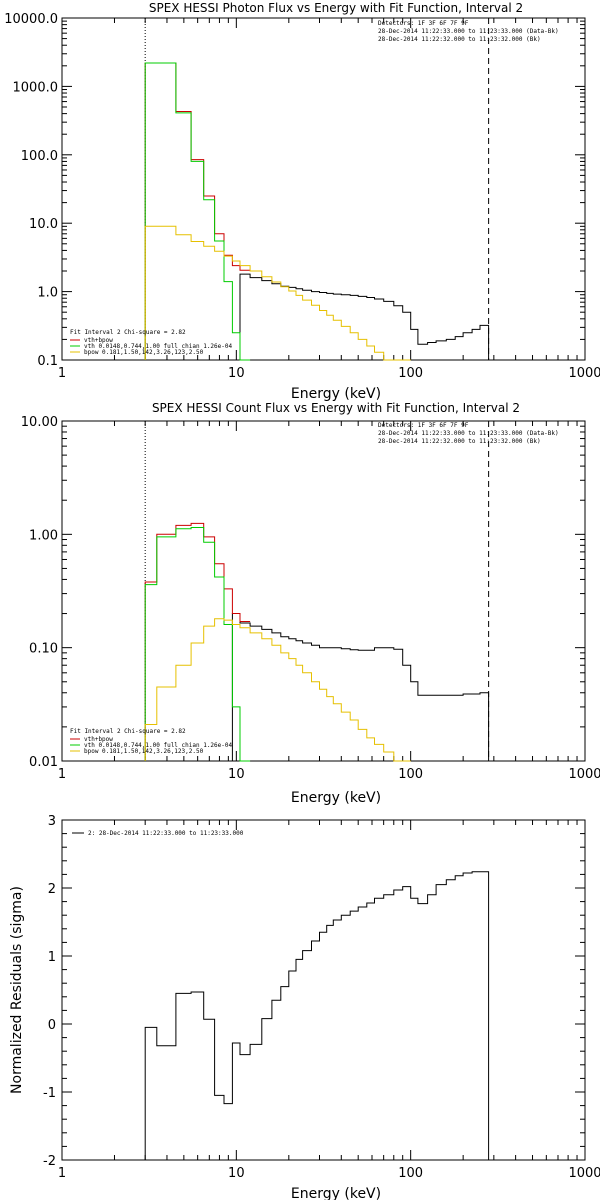 The image size is (600, 1200). Describe the element at coordinates (43, 535) in the screenshot. I see `y-tick-label: 1.00` at that location.